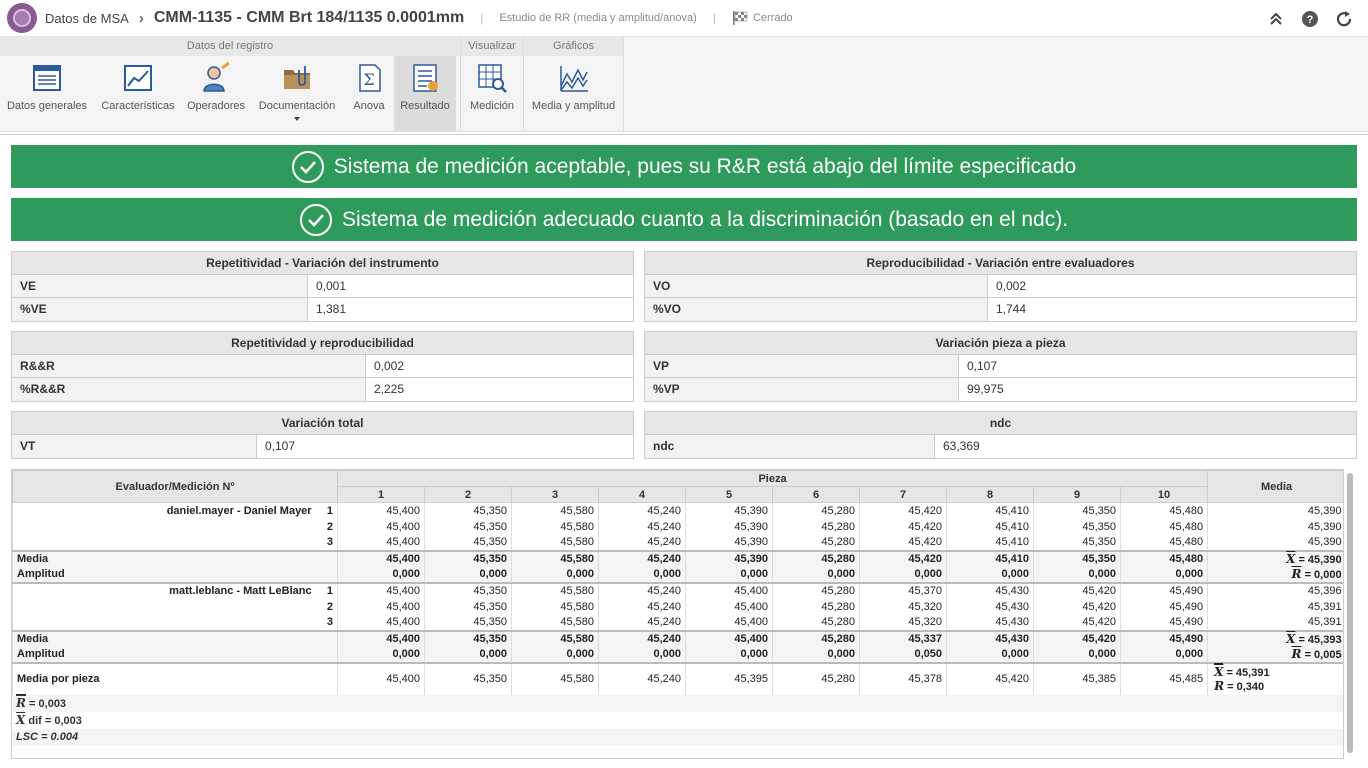 This screenshot has height=768, width=1368. What do you see at coordinates (990, 622) in the screenshot?
I see `measurement-cell: 45,430` at bounding box center [990, 622].